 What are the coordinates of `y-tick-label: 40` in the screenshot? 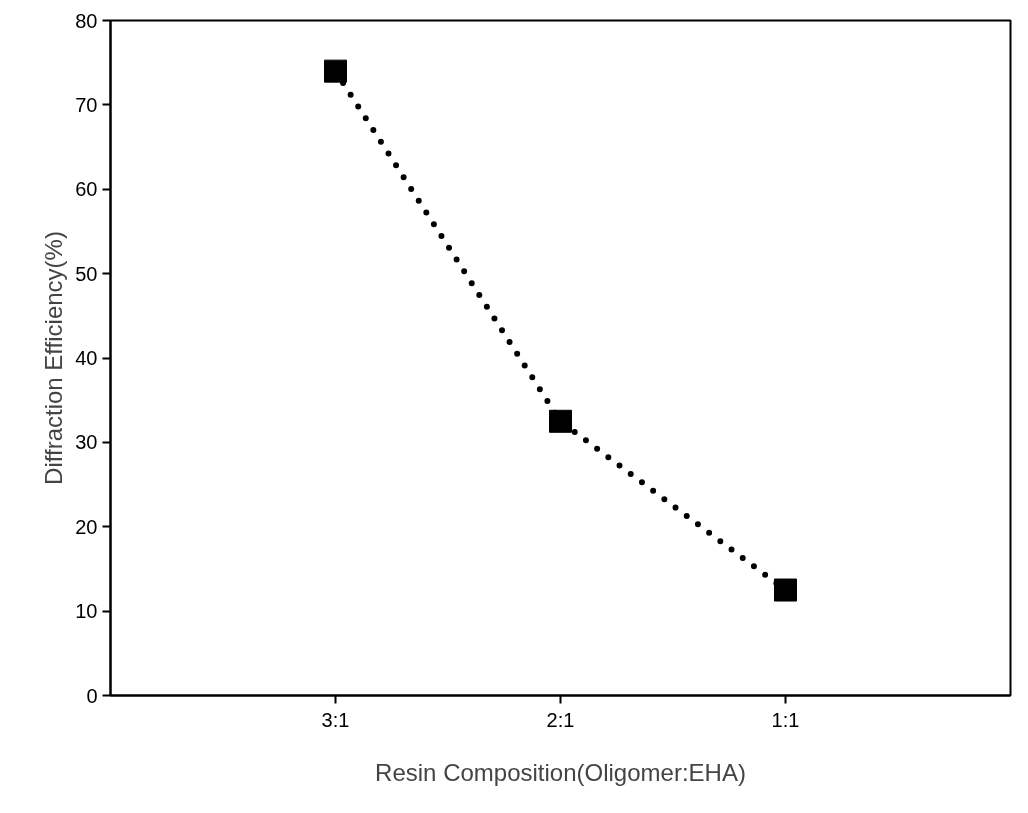 It's located at (86, 358).